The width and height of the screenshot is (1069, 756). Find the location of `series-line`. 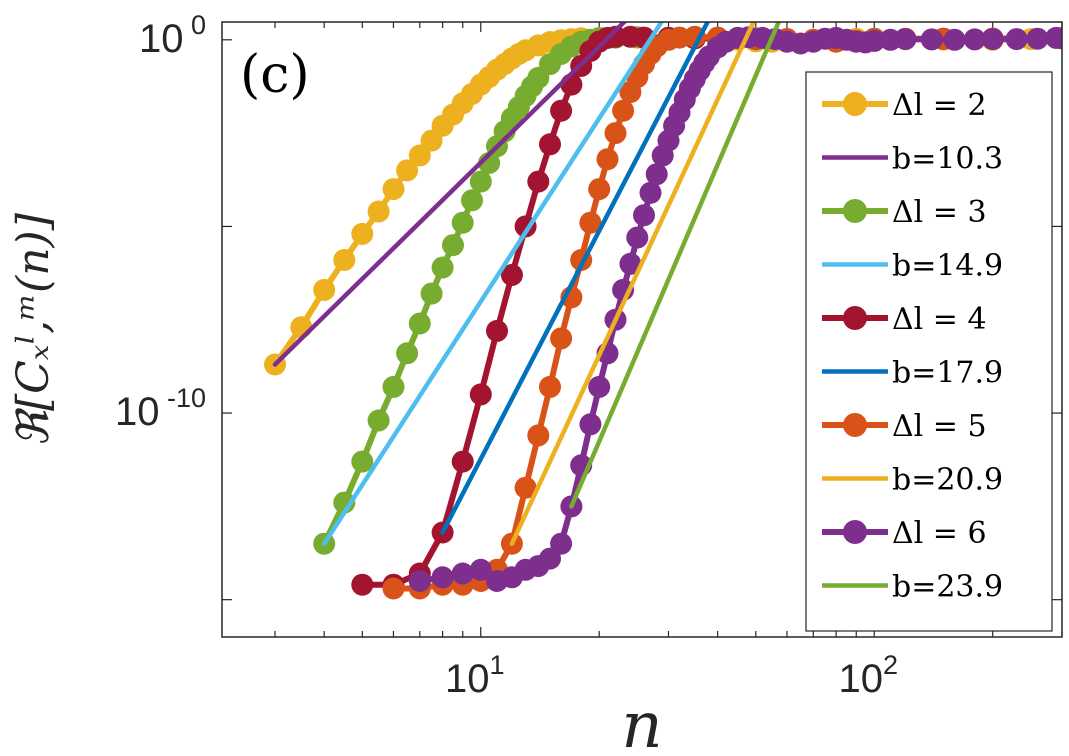

series-line is located at coordinates (675, 265).